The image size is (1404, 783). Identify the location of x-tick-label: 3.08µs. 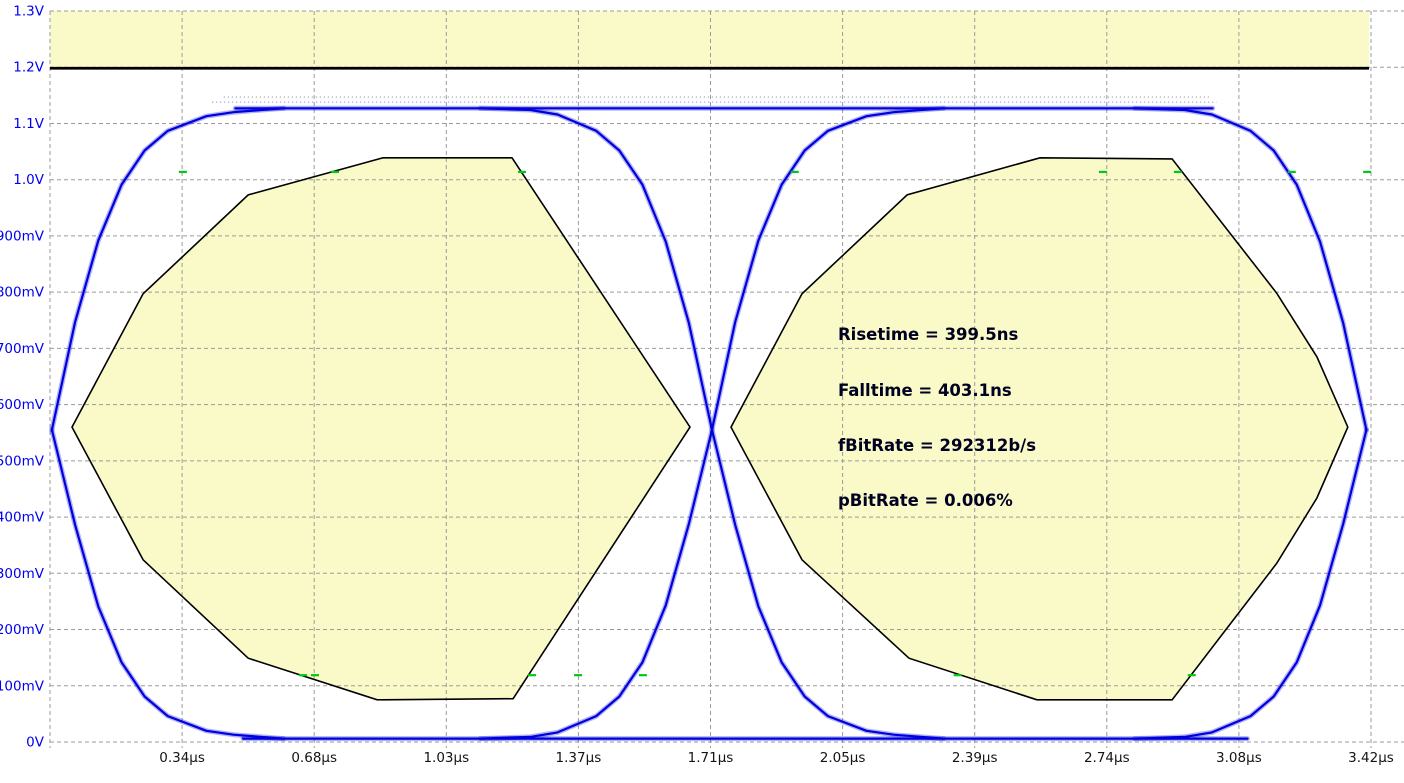
(1239, 758).